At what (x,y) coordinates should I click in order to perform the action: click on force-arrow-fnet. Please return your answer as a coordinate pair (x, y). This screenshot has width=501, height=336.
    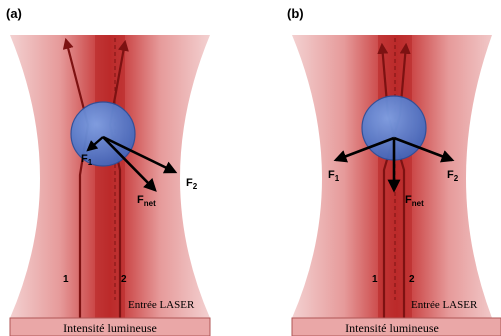
    Looking at the image, I should click on (129, 164).